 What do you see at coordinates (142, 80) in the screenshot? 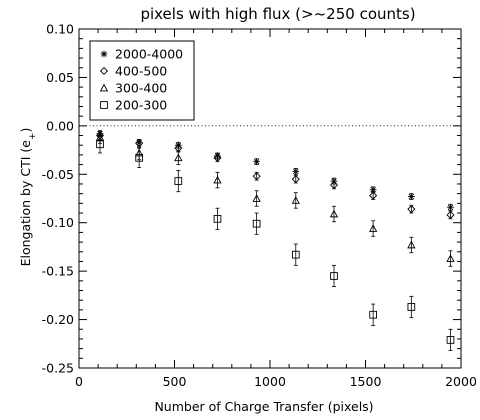
I see `legend: 2000-4000 400-500 300-400 200-300` at bounding box center [142, 80].